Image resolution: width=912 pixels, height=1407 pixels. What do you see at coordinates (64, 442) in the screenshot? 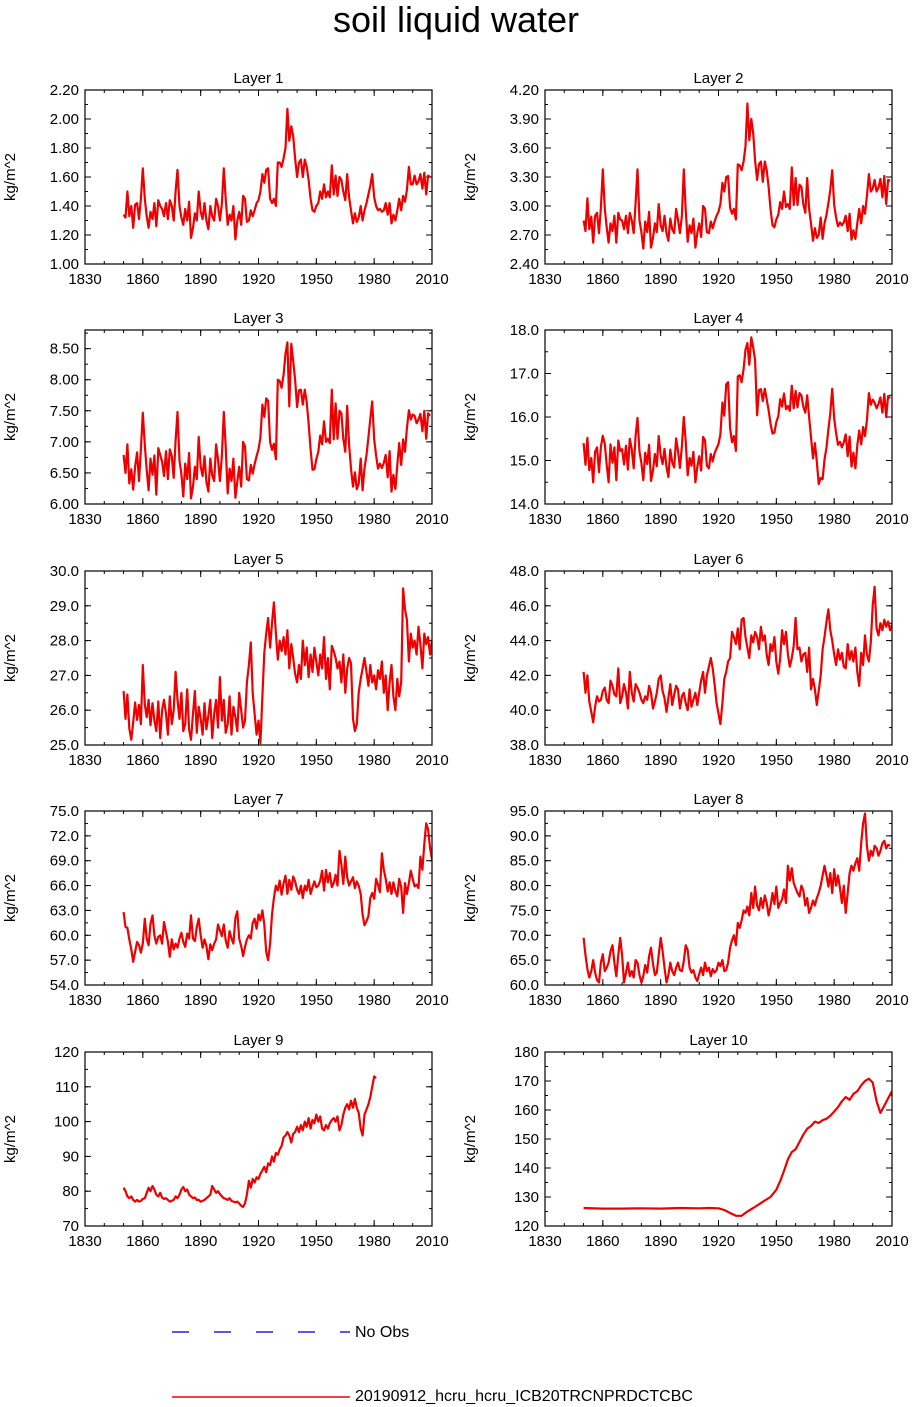
I see `y-tick-label: 7.00` at bounding box center [64, 442].